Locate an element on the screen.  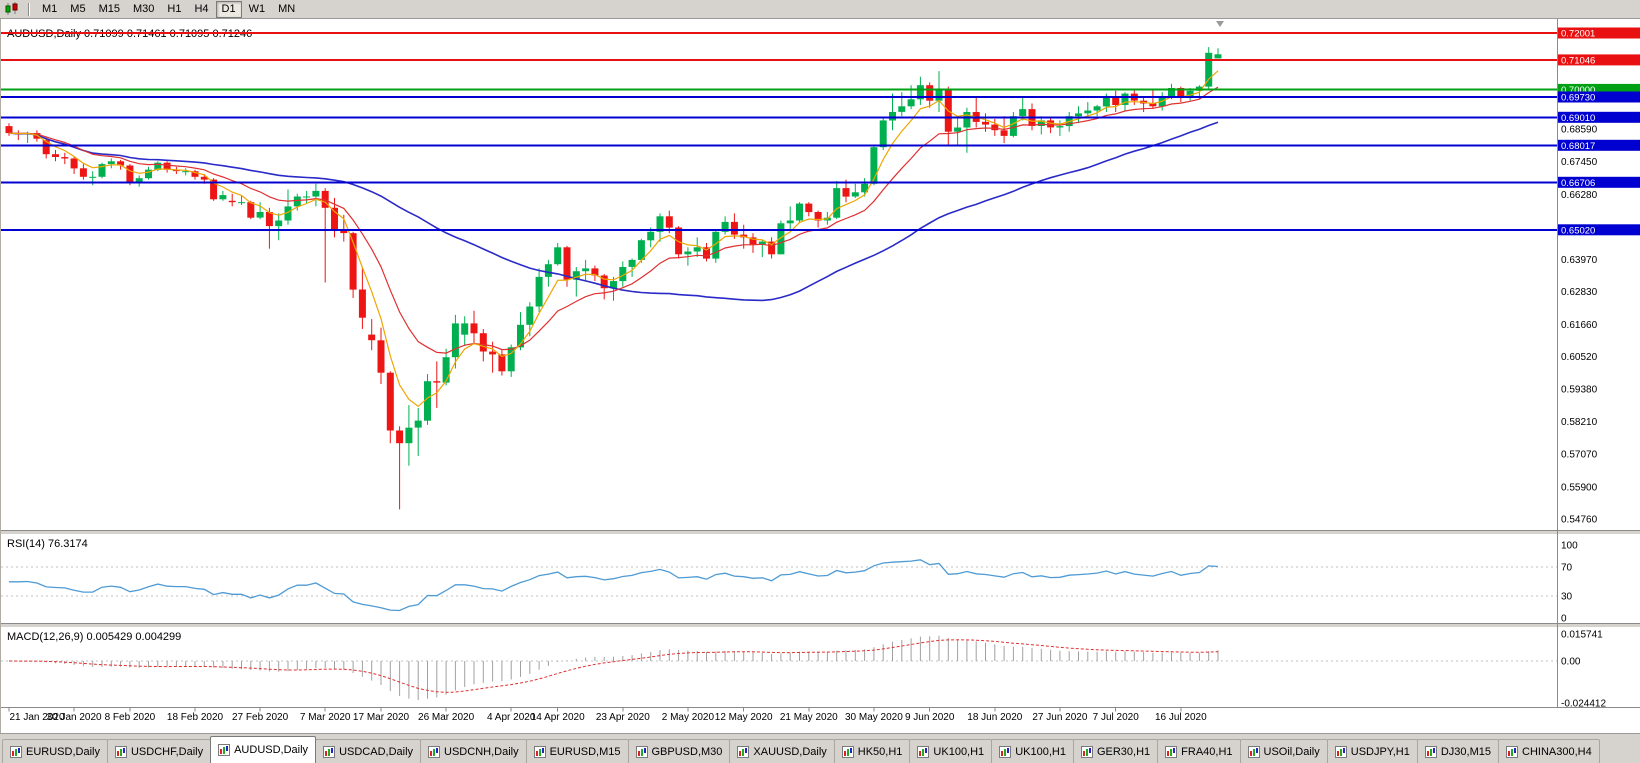
chart-tab-eurusd-m15: EURUSD,M15 is located at coordinates (577, 751).